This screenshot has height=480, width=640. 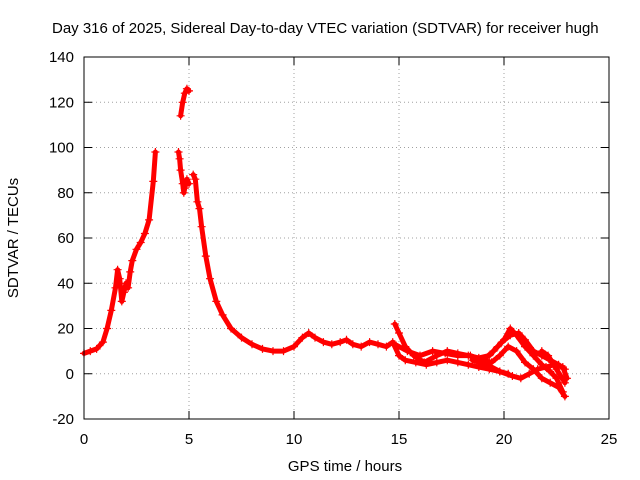 What do you see at coordinates (65, 193) in the screenshot?
I see `y-tick-label: 80` at bounding box center [65, 193].